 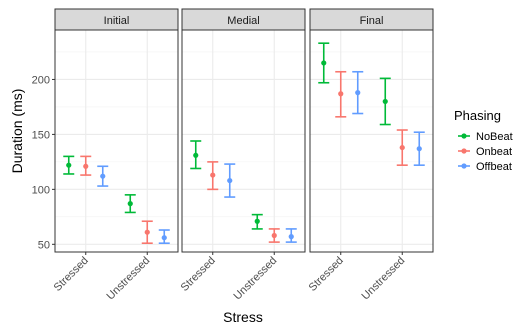 What do you see at coordinates (41, 190) in the screenshot?
I see `y-tick-label: 100` at bounding box center [41, 190].